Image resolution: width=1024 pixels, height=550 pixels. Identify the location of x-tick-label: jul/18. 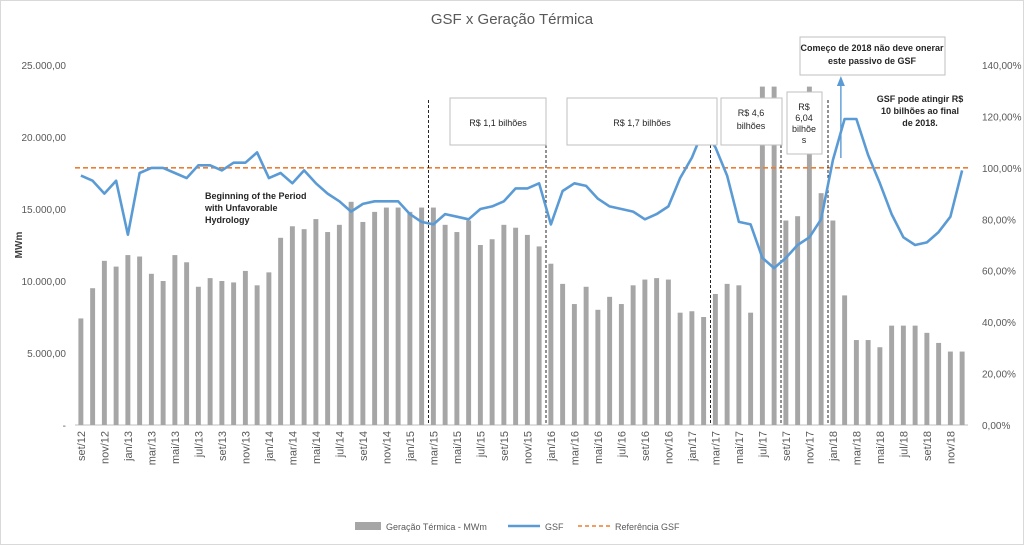
(904, 444).